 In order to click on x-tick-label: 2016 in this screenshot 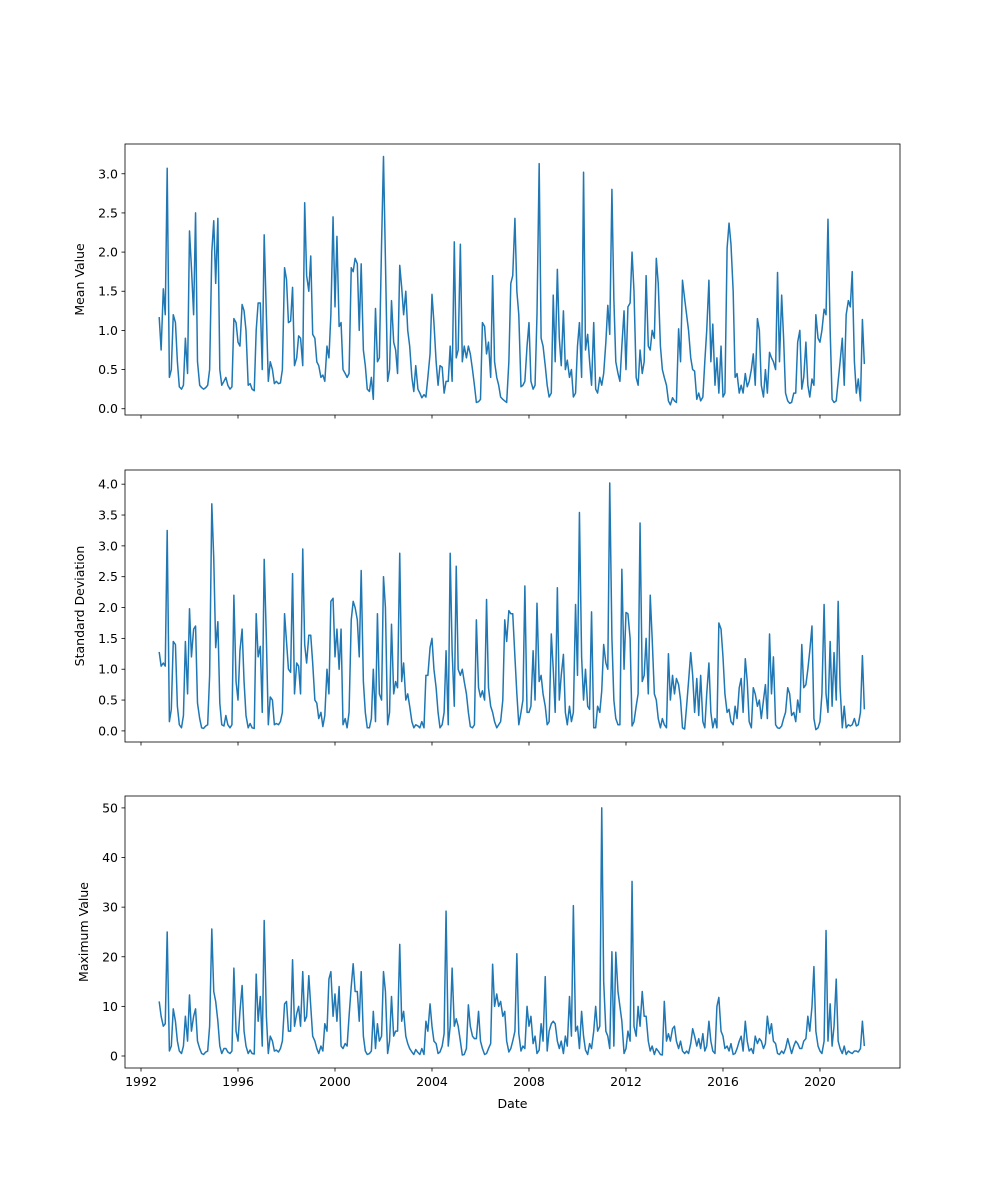, I will do `click(723, 1081)`.